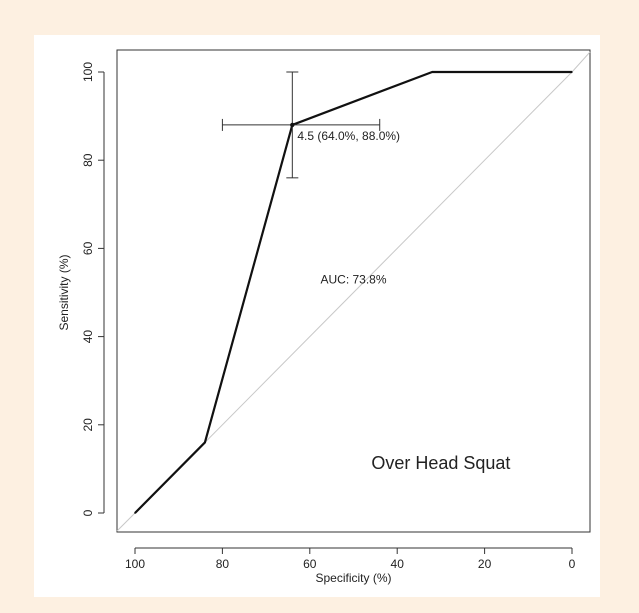  I want to click on y-tick-label: 20, so click(88, 425).